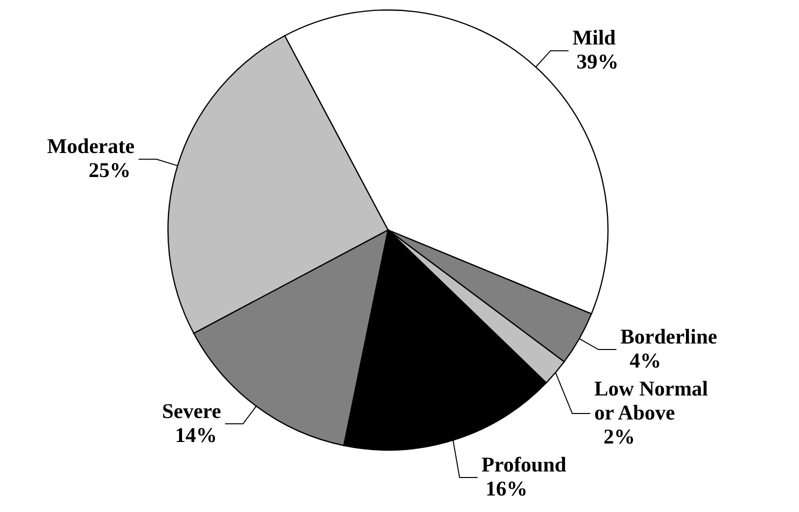  I want to click on slice-label: Severe, so click(192, 410).